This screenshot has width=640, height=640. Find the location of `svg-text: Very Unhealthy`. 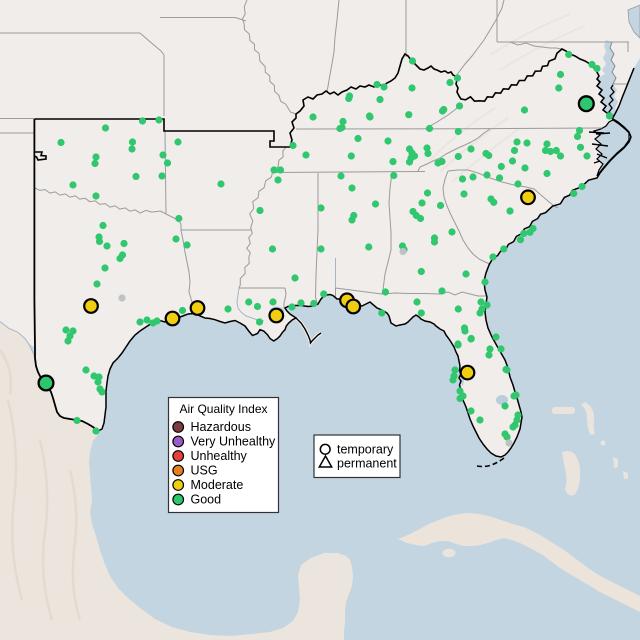

svg-text: Very Unhealthy is located at coordinates (234, 442).